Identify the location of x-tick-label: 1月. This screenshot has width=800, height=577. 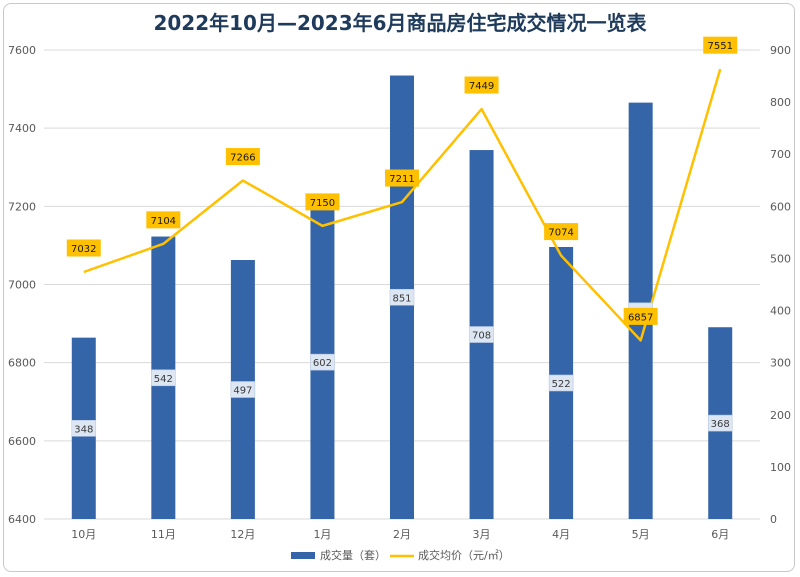
(322, 534).